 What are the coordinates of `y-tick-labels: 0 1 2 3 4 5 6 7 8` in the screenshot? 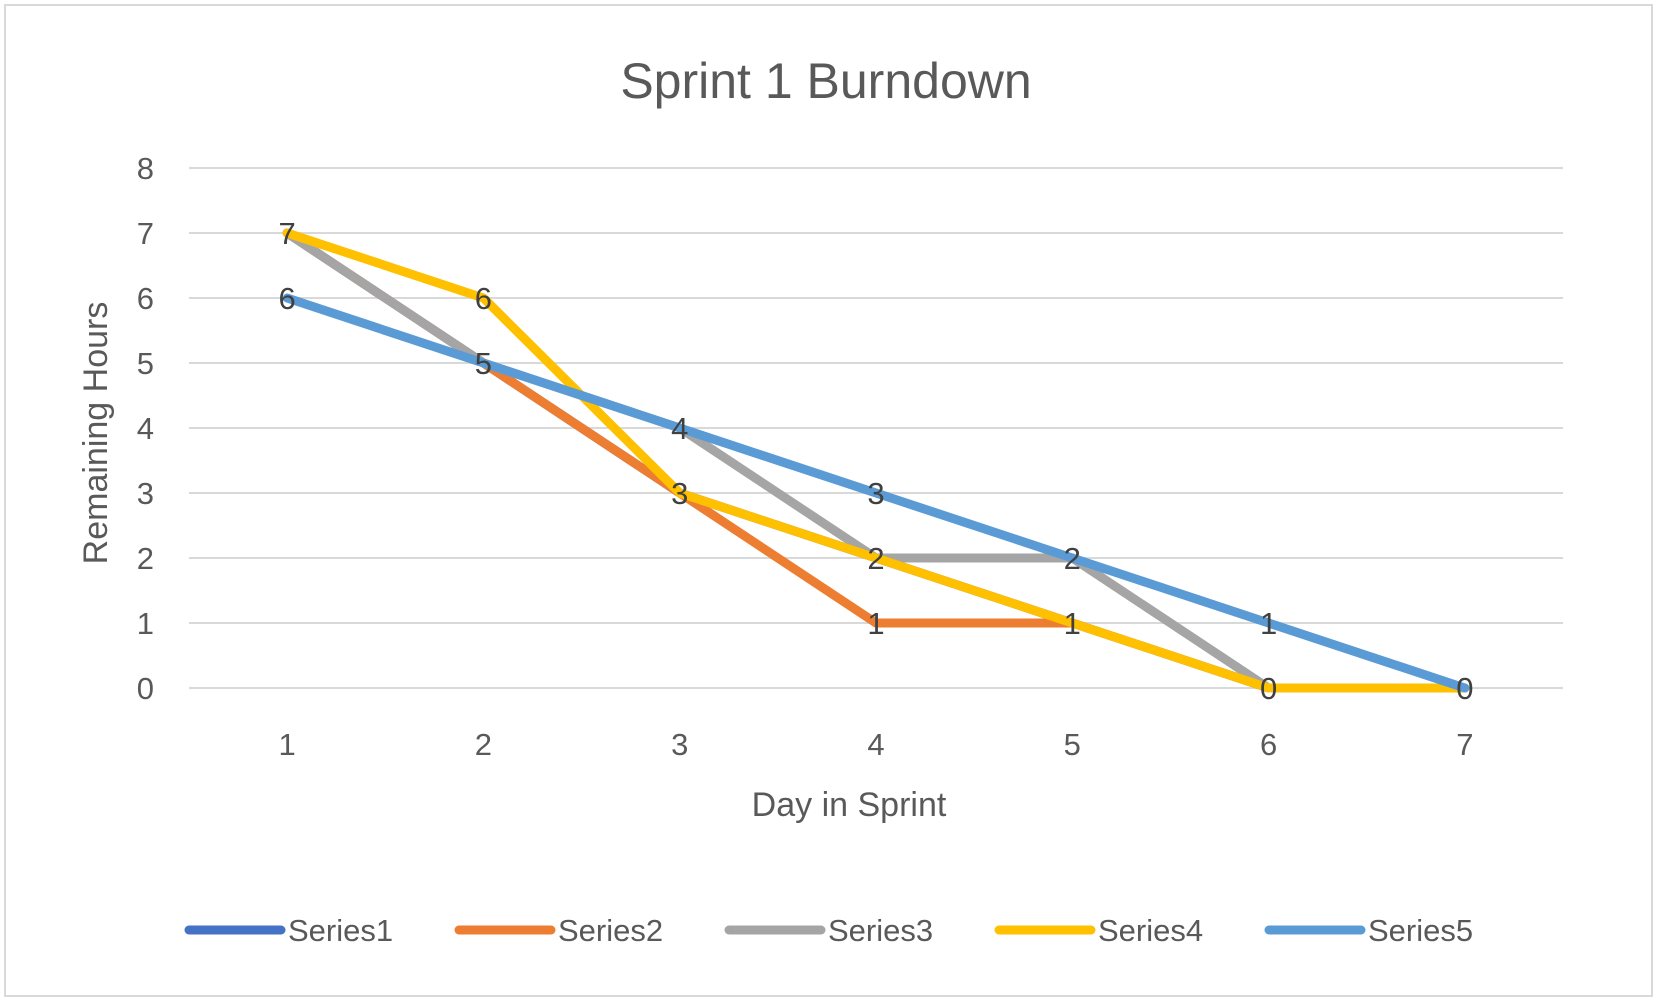 It's located at (145, 428).